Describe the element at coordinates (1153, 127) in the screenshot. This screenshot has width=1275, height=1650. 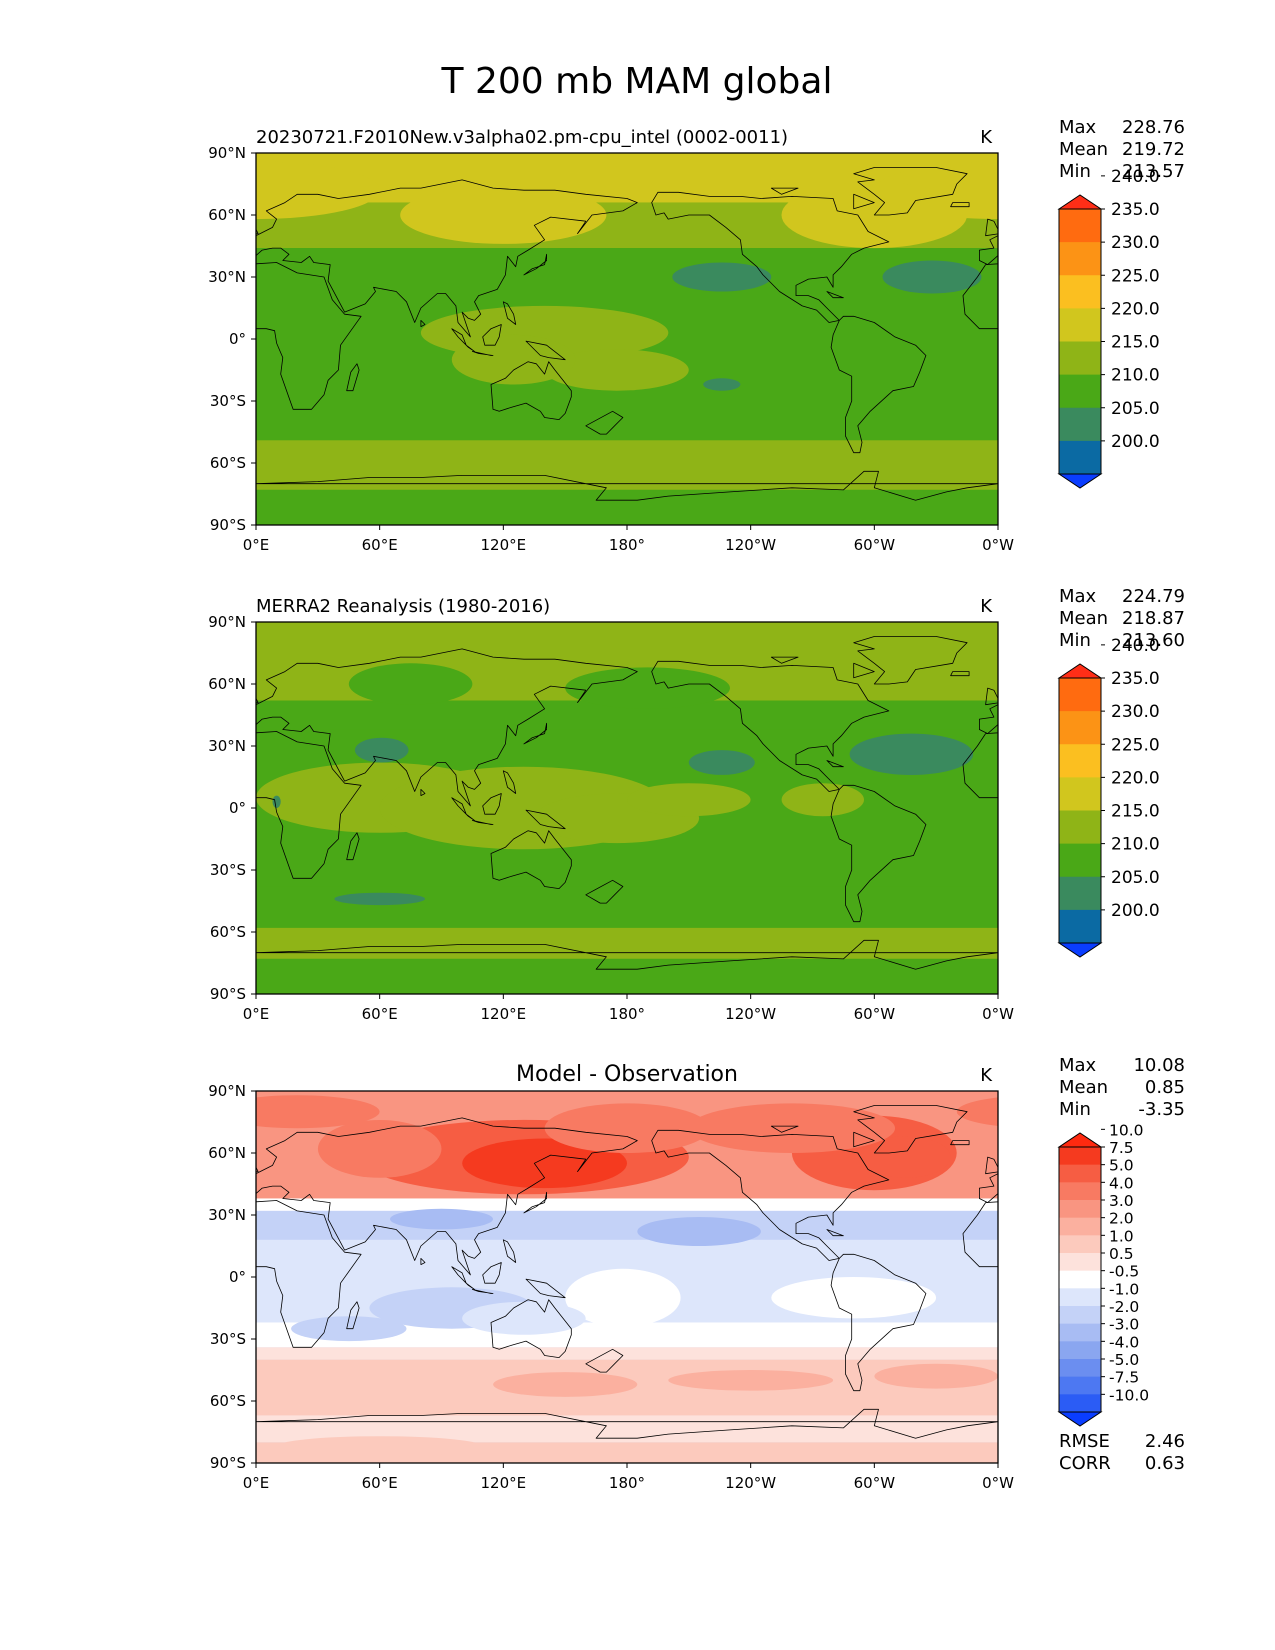
I see `stat-value: 228.76` at that location.